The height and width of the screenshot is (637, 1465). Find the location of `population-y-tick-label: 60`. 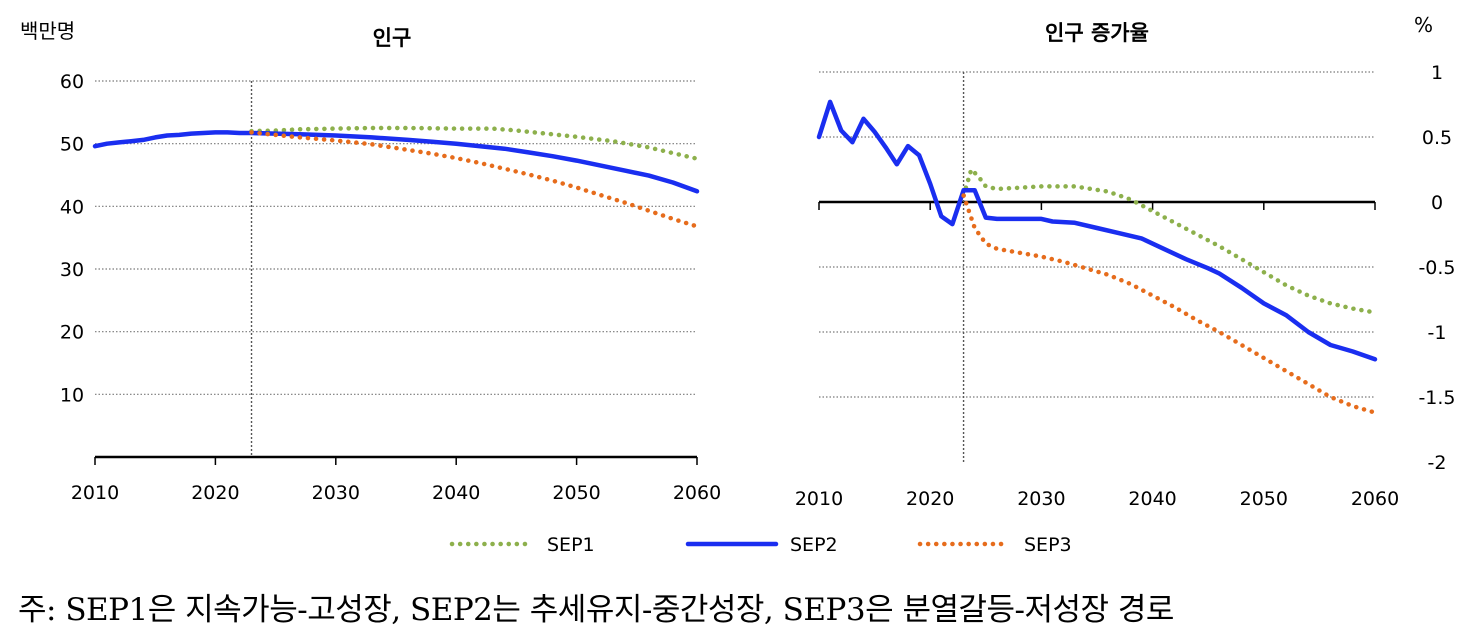

population-y-tick-label: 60 is located at coordinates (72, 82).